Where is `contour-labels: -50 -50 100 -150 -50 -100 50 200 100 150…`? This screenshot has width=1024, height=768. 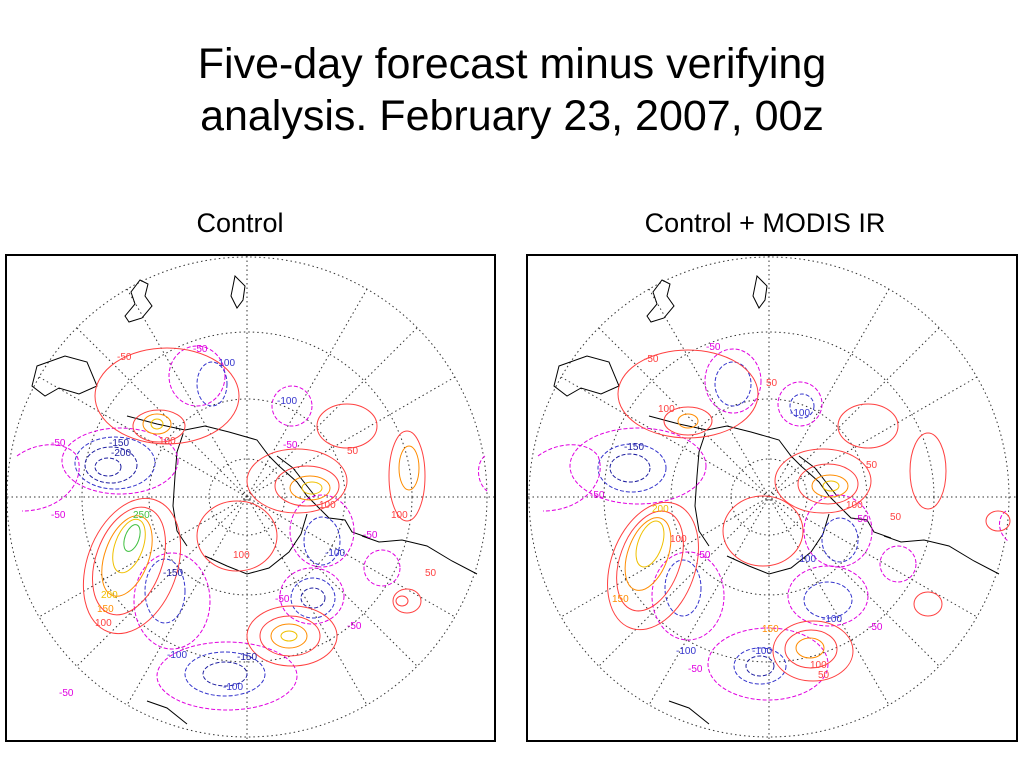 contour-labels: -50 -50 100 -150 -50 -100 50 200 100 150… is located at coordinates (746, 511).